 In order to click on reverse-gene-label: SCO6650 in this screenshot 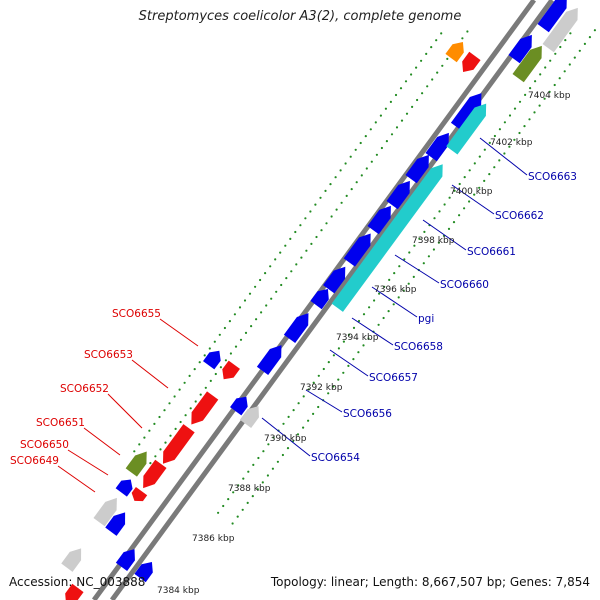, I will do `click(44, 445)`.